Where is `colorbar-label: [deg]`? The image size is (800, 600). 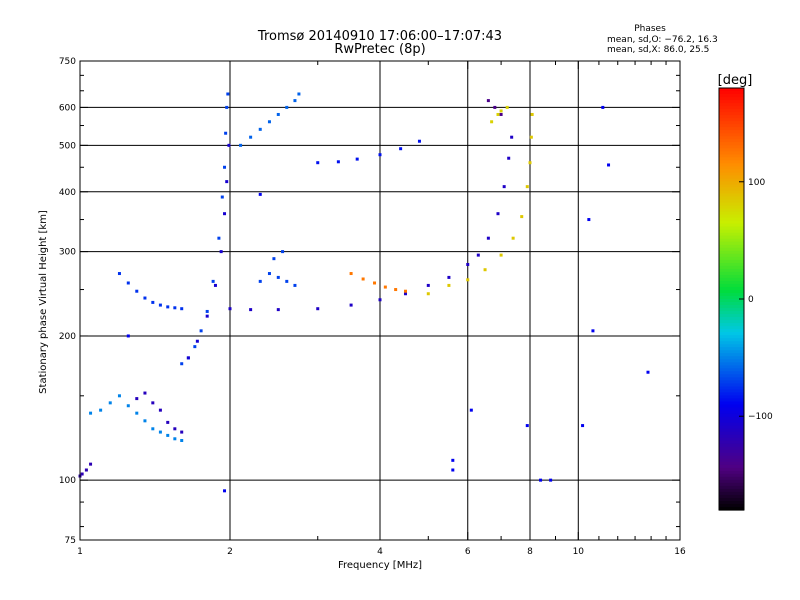 colorbar-label: [deg] is located at coordinates (735, 80).